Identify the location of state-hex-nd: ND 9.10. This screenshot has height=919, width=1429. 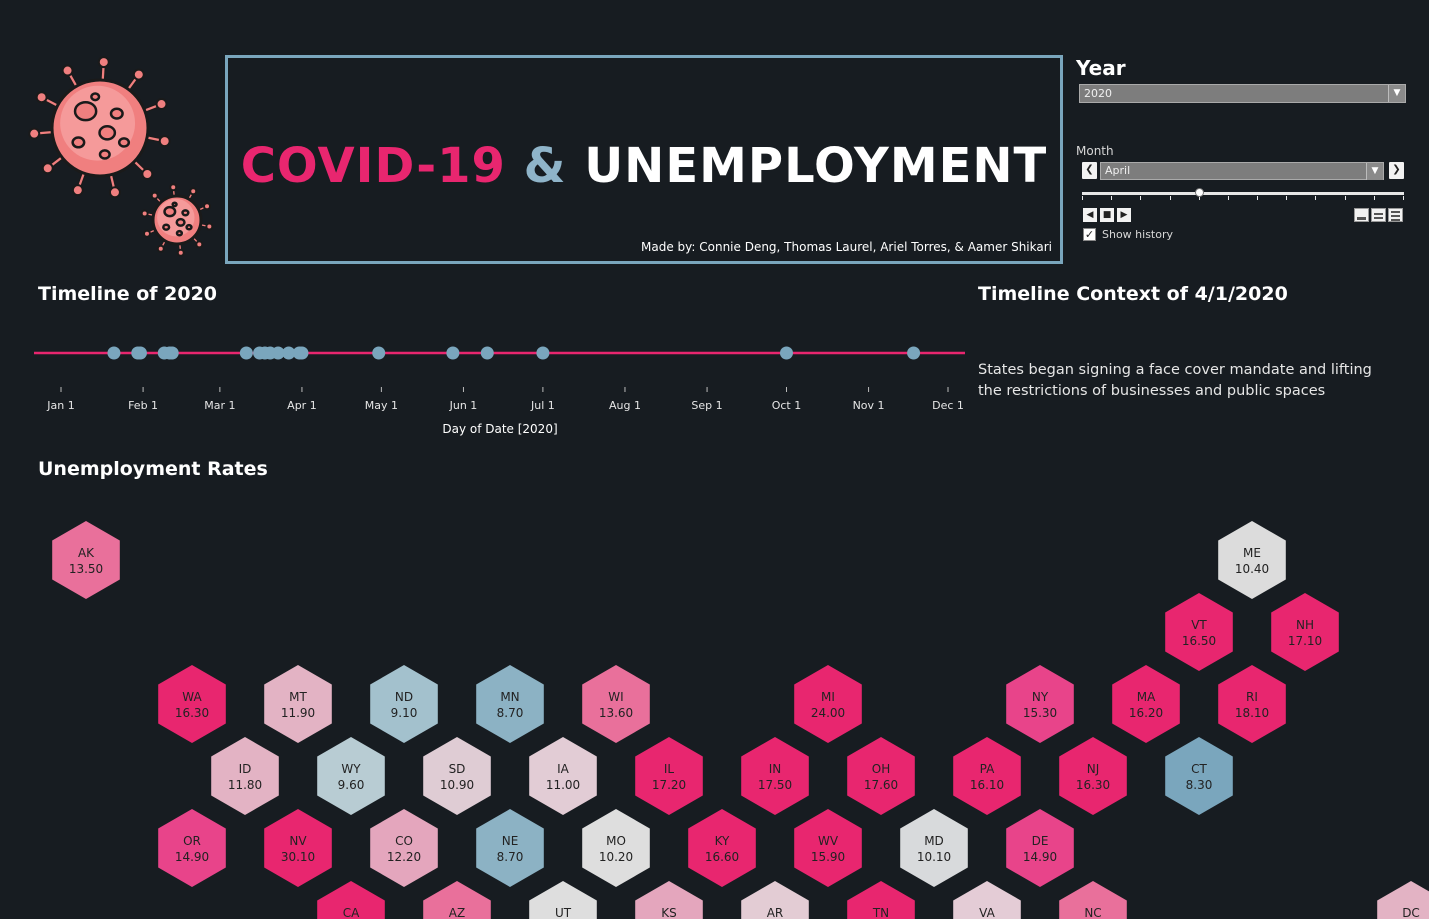
(404, 704).